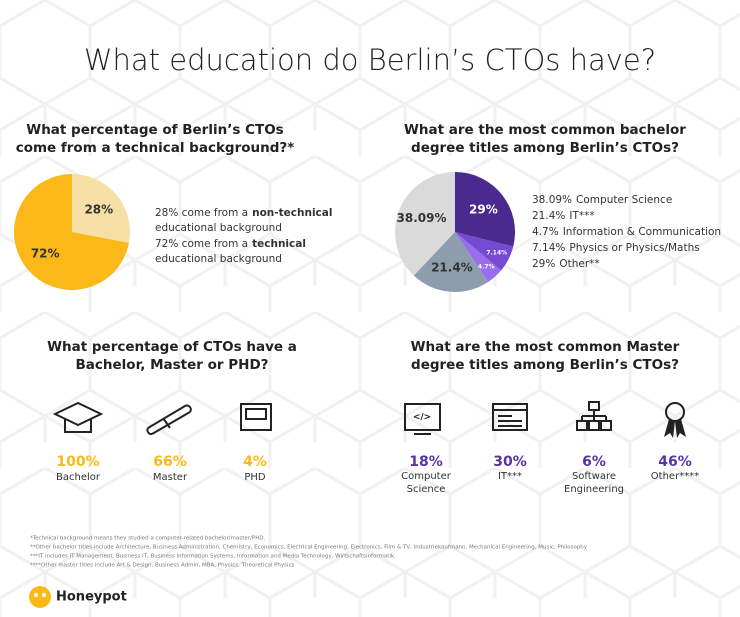 The height and width of the screenshot is (617, 740). I want to click on slice-label: 29%, so click(483, 209).